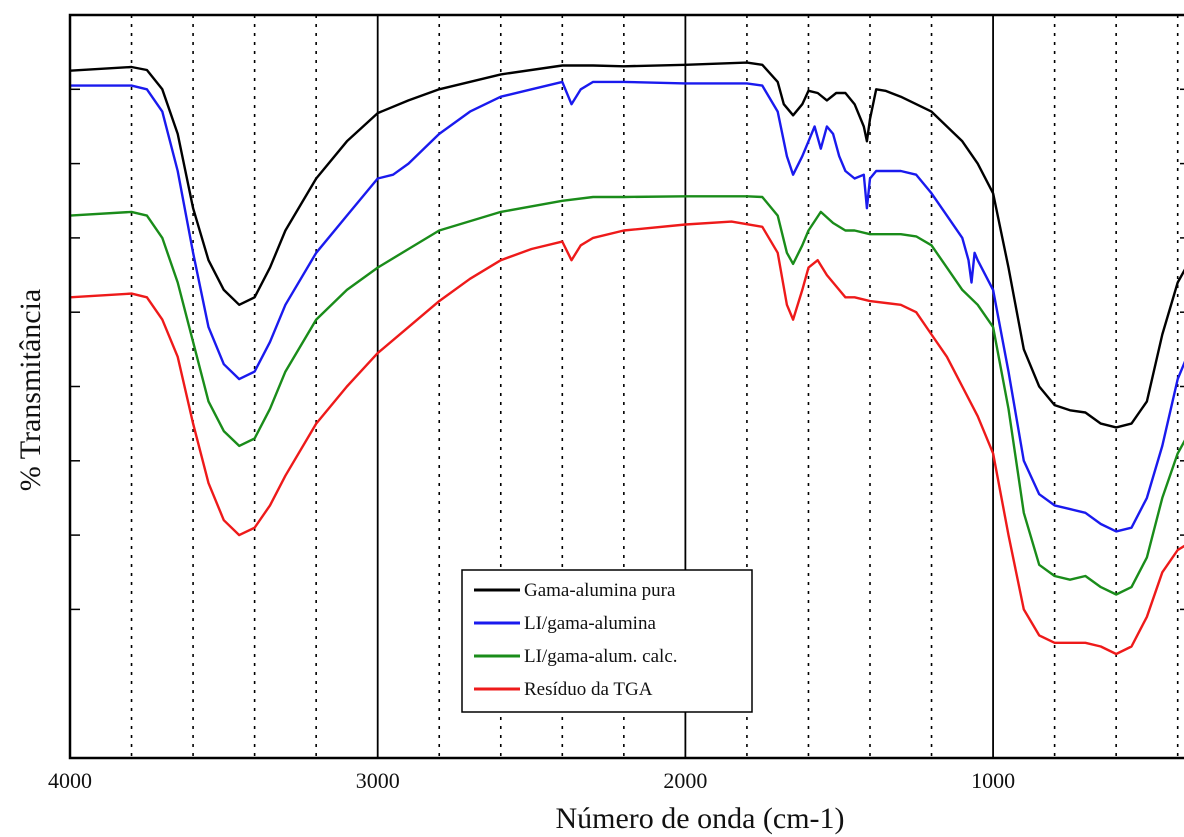 This screenshot has height=837, width=1184. I want to click on legend-label: LI/gama-alumina, so click(590, 623).